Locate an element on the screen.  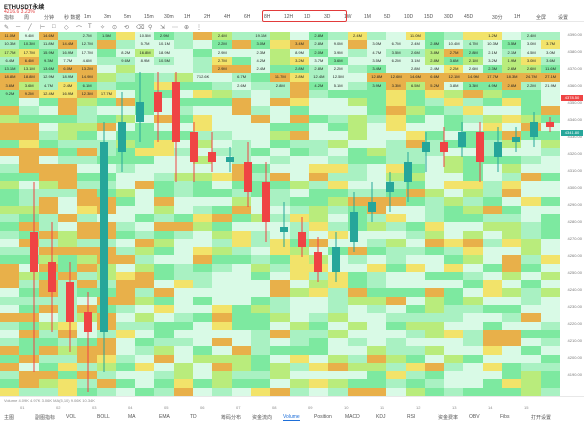
drawing-tool-icon-8: ✧ is located at coordinates (103, 28).